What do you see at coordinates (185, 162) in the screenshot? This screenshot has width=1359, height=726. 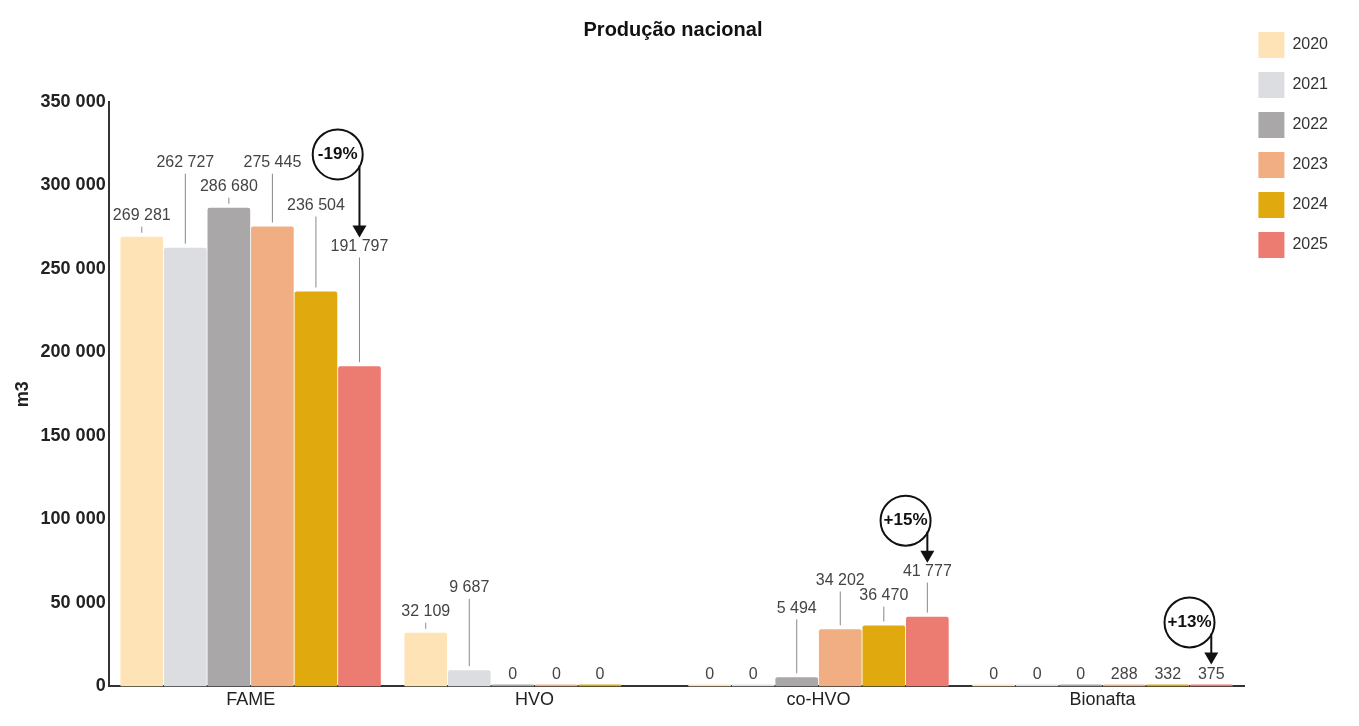 I see `data-label: 262 727` at bounding box center [185, 162].